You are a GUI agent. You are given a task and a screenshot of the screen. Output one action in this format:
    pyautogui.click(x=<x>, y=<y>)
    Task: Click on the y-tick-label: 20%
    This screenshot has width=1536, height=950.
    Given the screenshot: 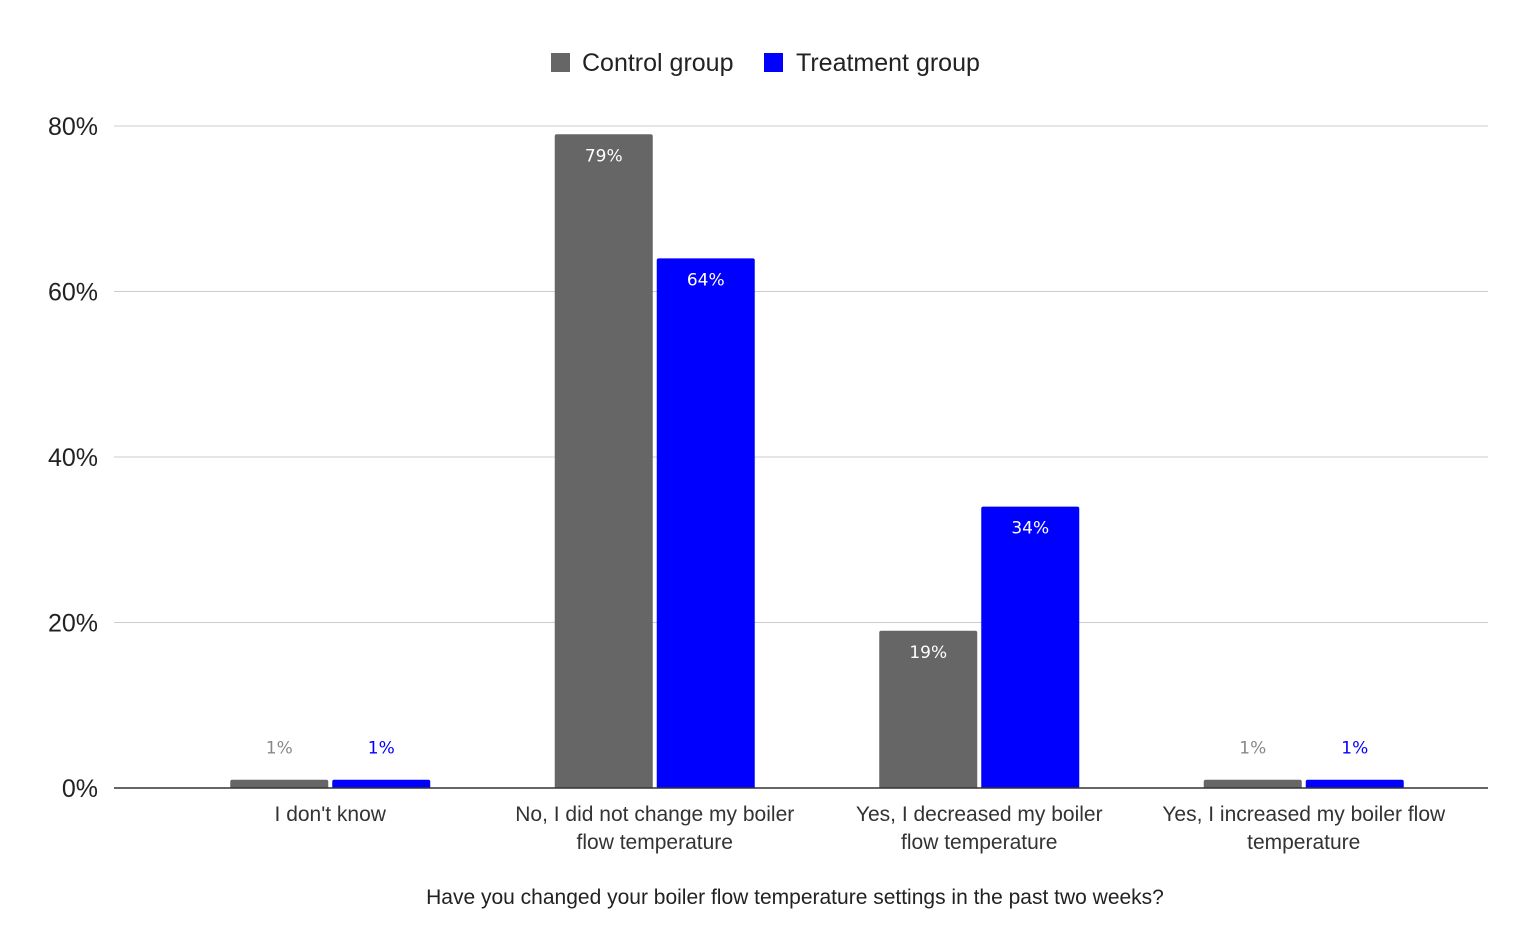 What is the action you would take?
    pyautogui.click(x=73, y=624)
    